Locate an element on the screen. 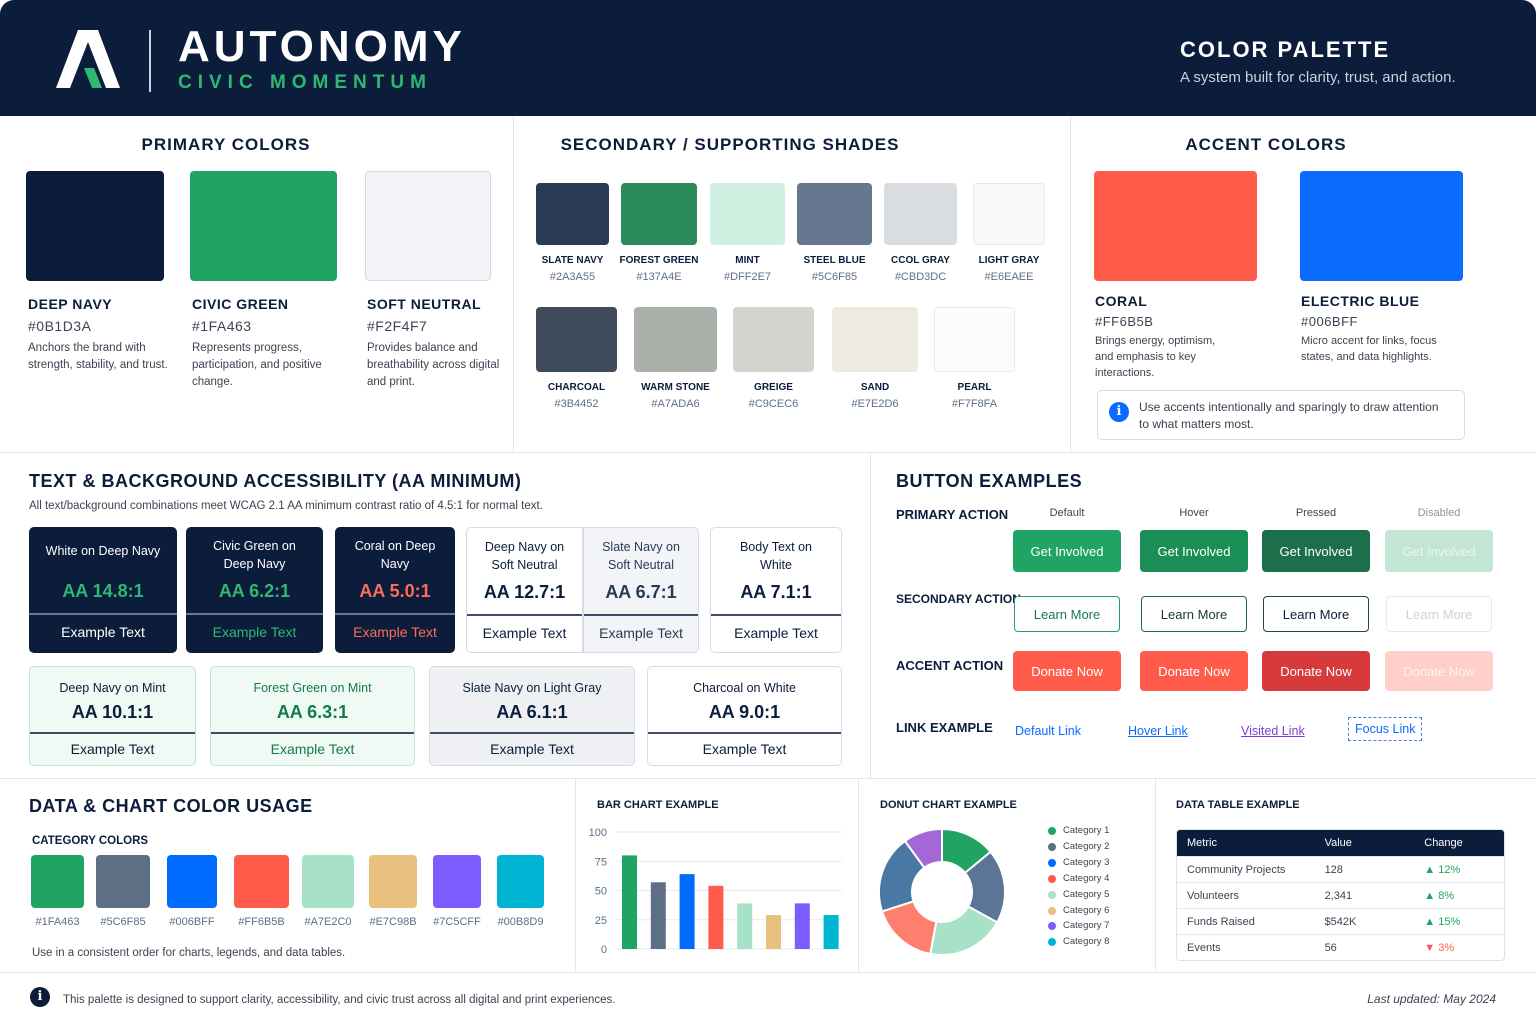 The image size is (1536, 1024). link-focus-link: Focus Link is located at coordinates (1385, 729).